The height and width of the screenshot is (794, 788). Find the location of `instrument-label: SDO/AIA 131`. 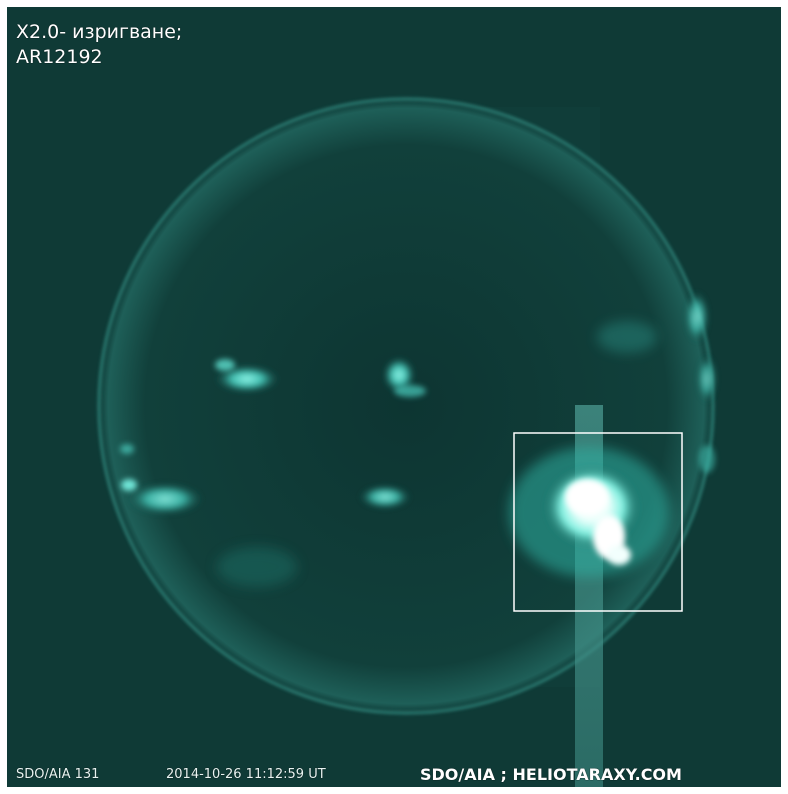

instrument-label: SDO/AIA 131 is located at coordinates (58, 774).